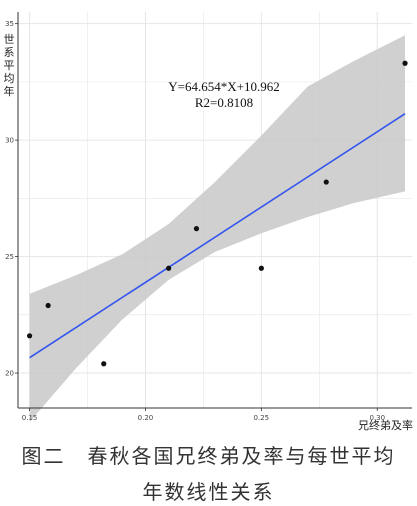 This screenshot has height=506, width=417. I want to click on y-axis-title-char: 系, so click(9, 52).